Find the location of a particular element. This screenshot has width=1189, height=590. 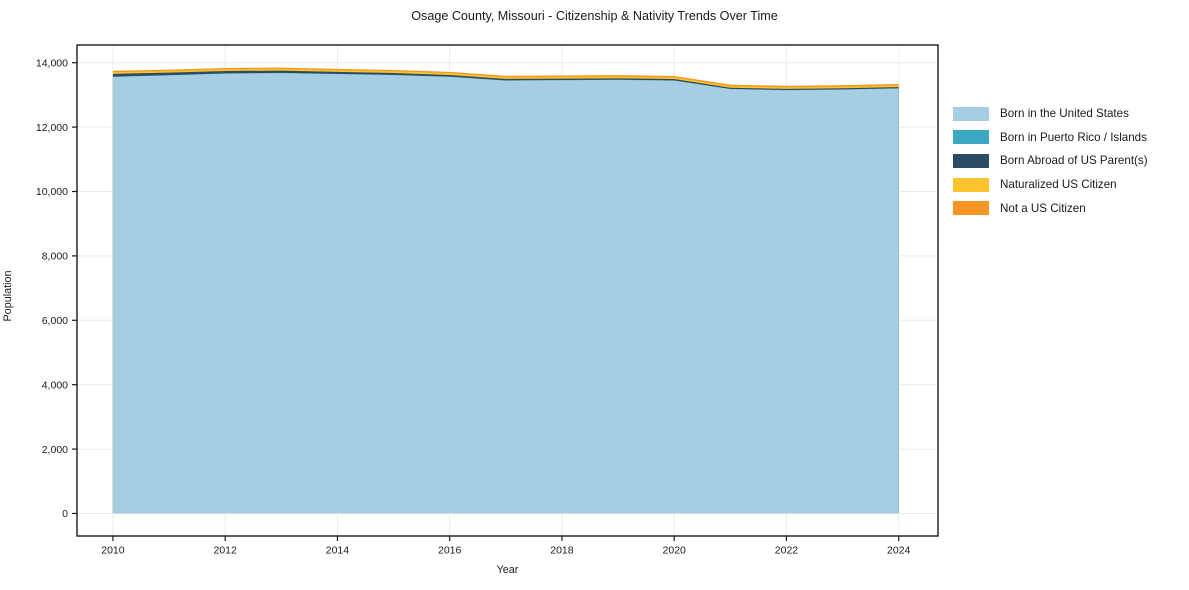

y-tick-label: 2,000 is located at coordinates (55, 450).